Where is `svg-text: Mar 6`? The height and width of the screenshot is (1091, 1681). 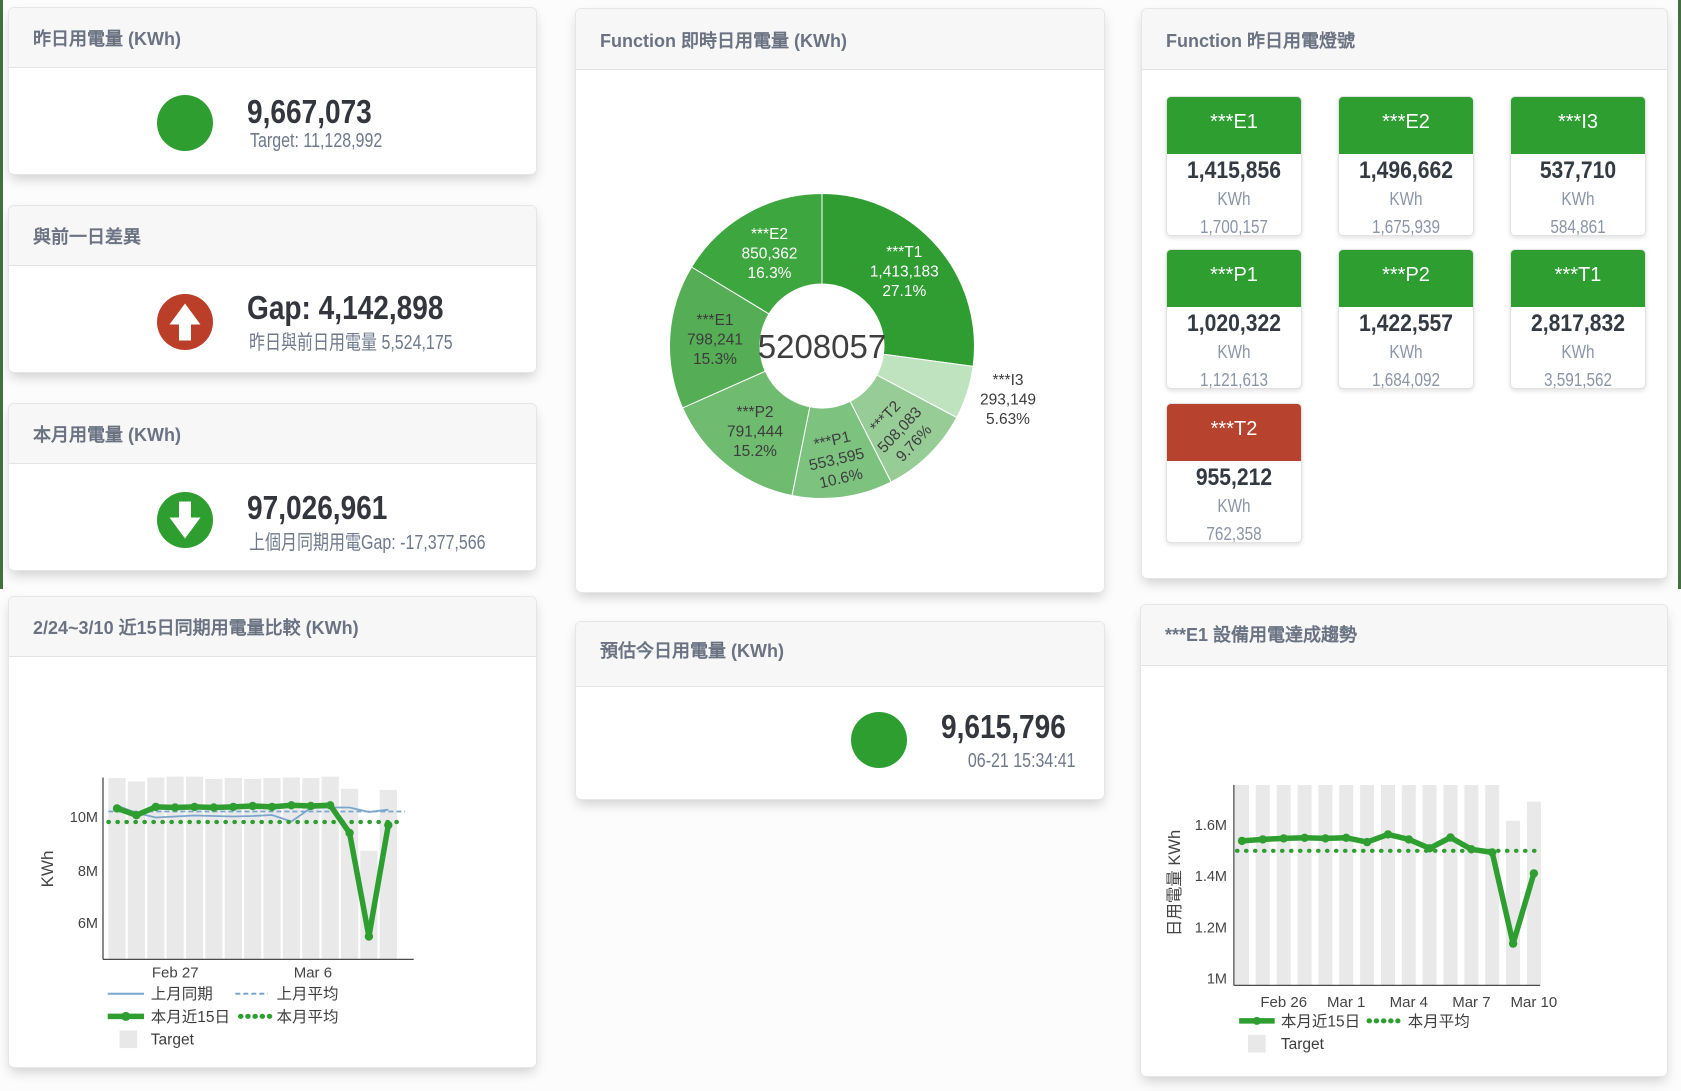
svg-text: Mar 6 is located at coordinates (313, 973).